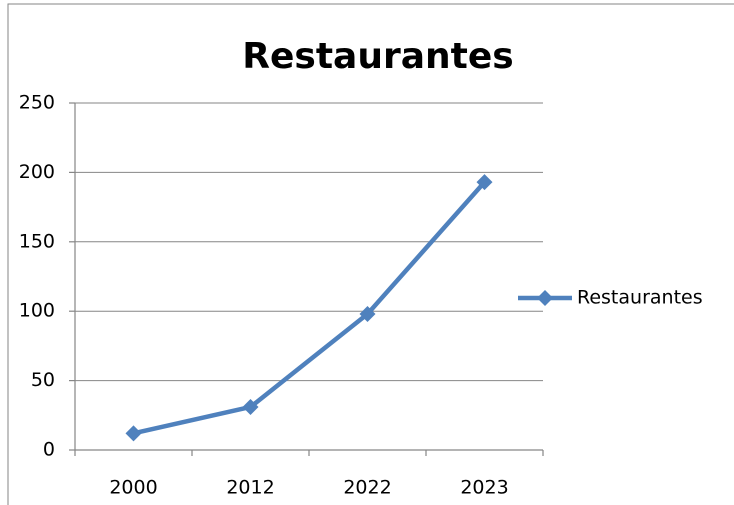 This screenshot has height=505, width=734. What do you see at coordinates (640, 298) in the screenshot?
I see `legend-label: Restaurantes` at bounding box center [640, 298].